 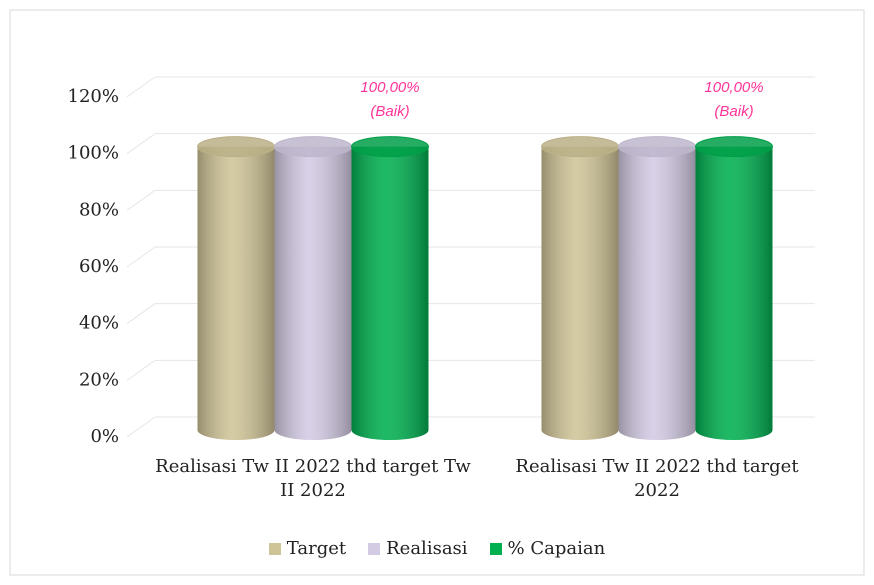 What do you see at coordinates (93, 96) in the screenshot?
I see `y-tick-label: 120%` at bounding box center [93, 96].